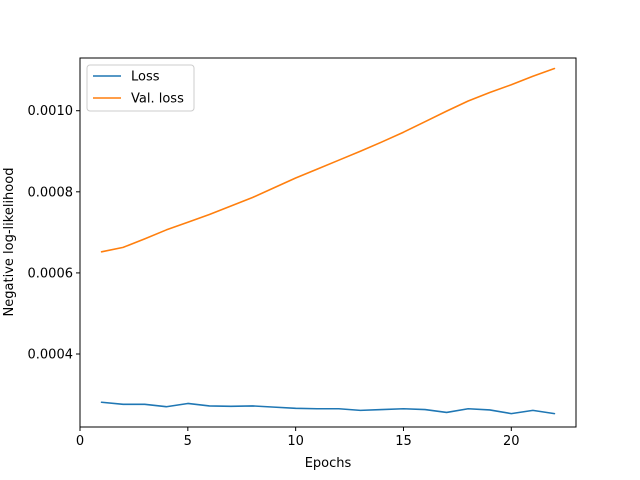 The height and width of the screenshot is (480, 640). I want to click on y-tick-label: 0.0010, so click(51, 111).